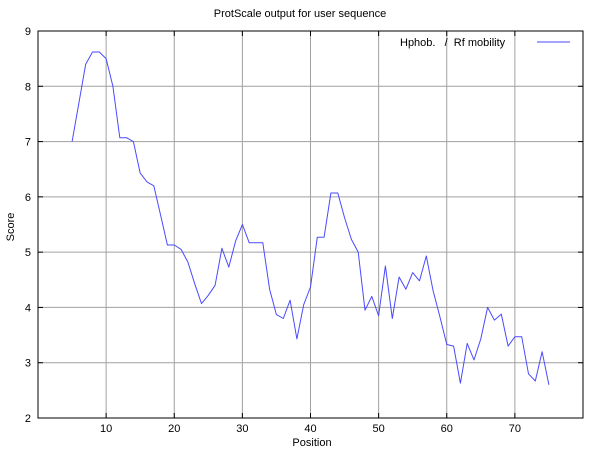 This screenshot has width=600, height=455. Describe the element at coordinates (310, 429) in the screenshot. I see `x-tick-label: 40` at that location.